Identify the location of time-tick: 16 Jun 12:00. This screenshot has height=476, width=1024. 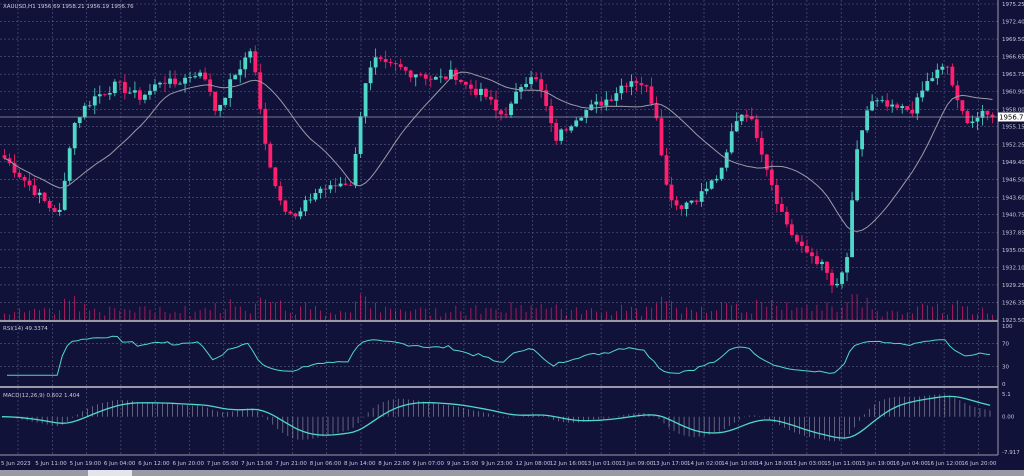
(944, 464).